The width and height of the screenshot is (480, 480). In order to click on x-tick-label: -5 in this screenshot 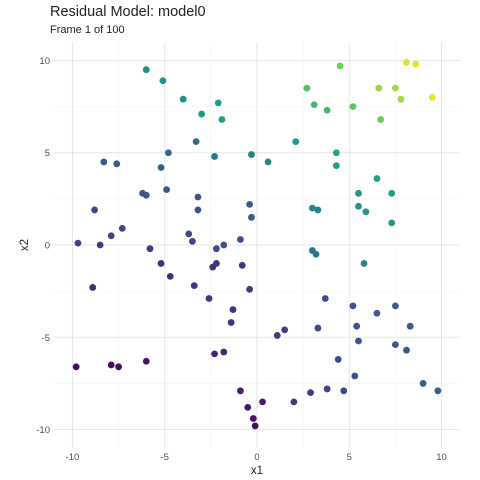, I will do `click(165, 457)`.